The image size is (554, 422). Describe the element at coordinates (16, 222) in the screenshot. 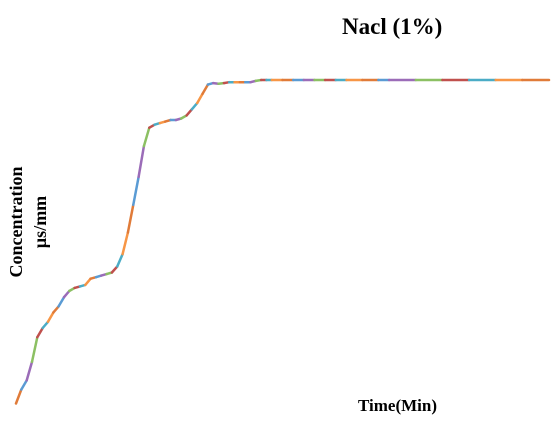

I see `y-axis-label-line-1: Concentration` at that location.